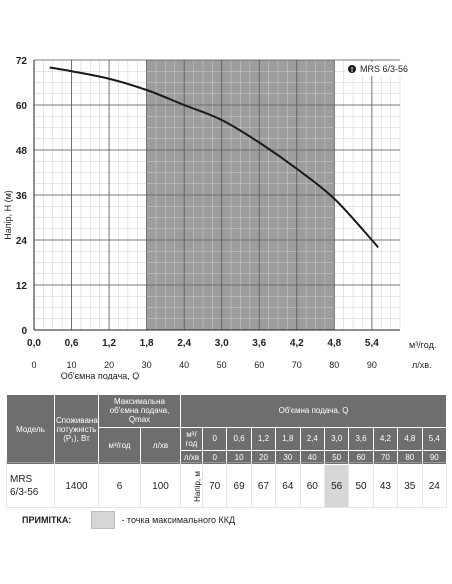 The image size is (452, 584). What do you see at coordinates (8, 215) in the screenshot?
I see `y-axis-title: Напір, Н (м)` at bounding box center [8, 215].